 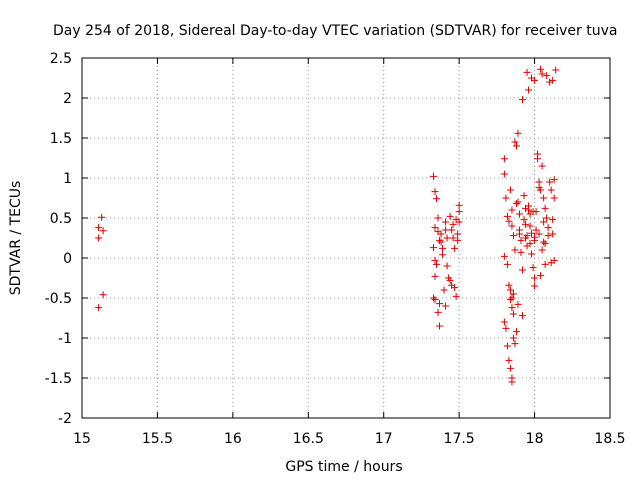 I want to click on x-tick-label: 15, so click(x=82, y=439).